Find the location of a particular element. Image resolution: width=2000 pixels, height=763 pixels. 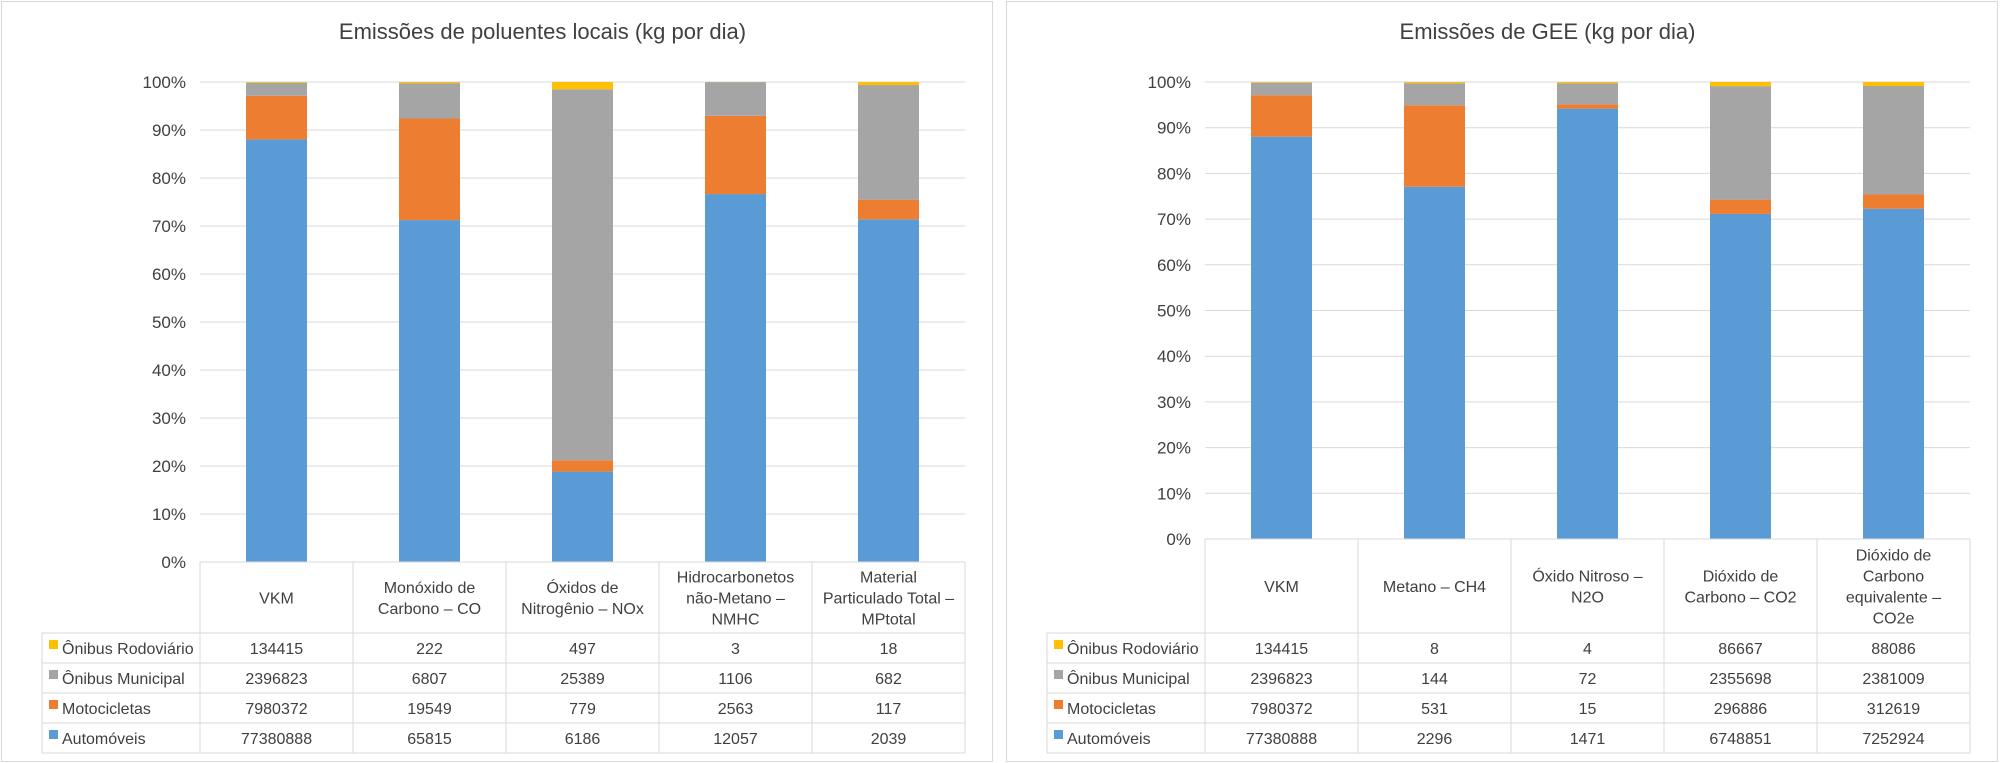

category-label: Hidrocarbonetos is located at coordinates (735, 578).